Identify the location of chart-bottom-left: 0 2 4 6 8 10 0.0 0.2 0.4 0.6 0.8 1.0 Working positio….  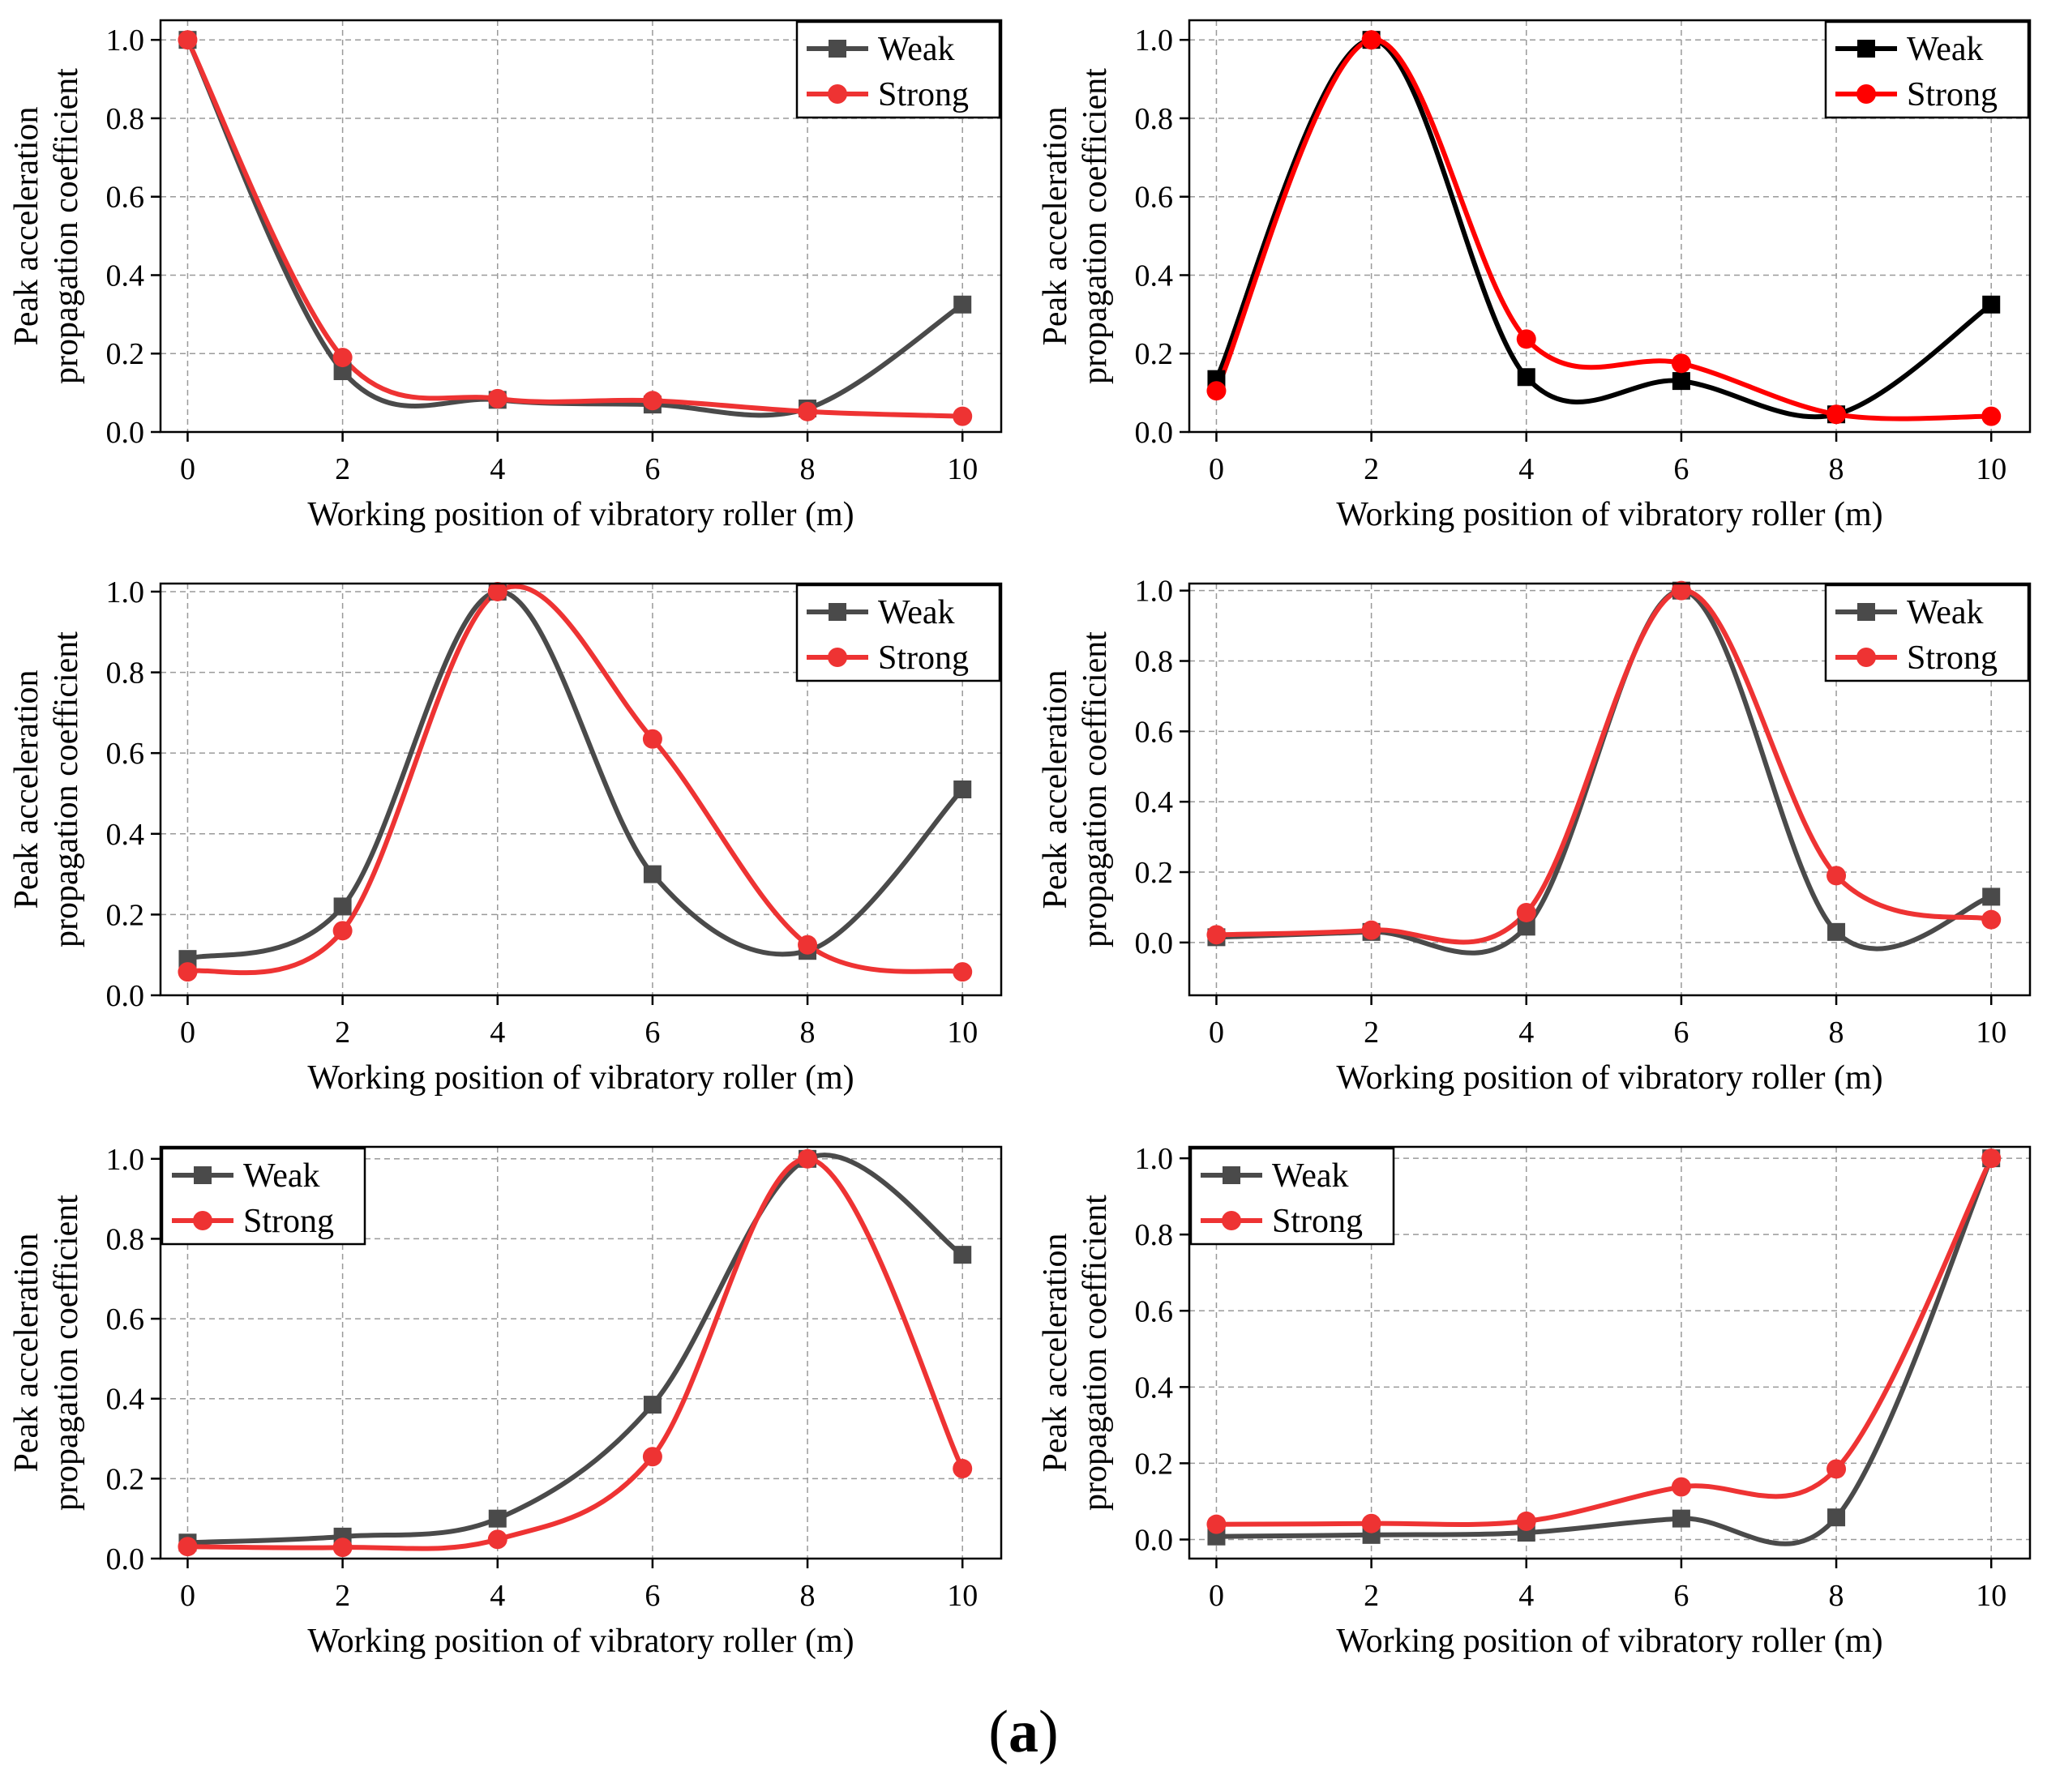
(506, 1401).